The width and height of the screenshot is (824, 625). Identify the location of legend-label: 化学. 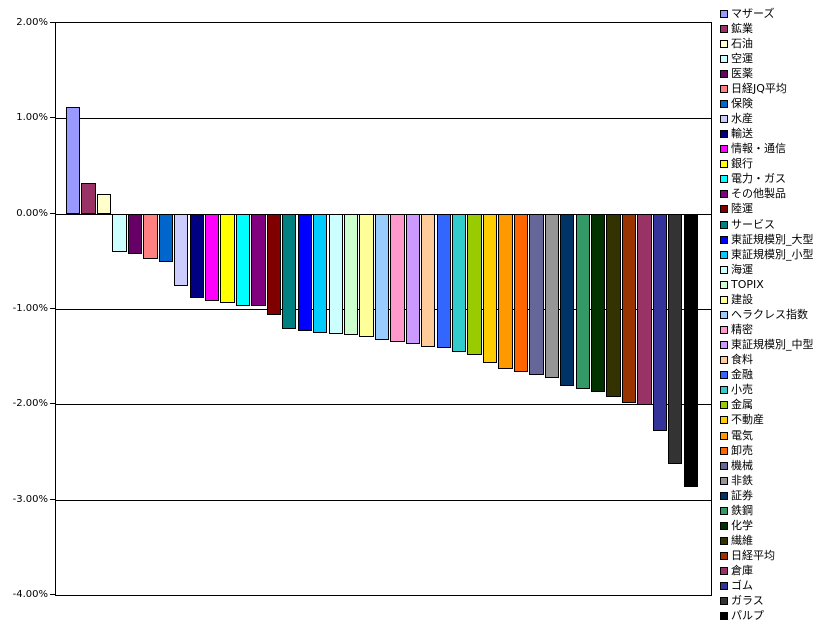
(742, 525).